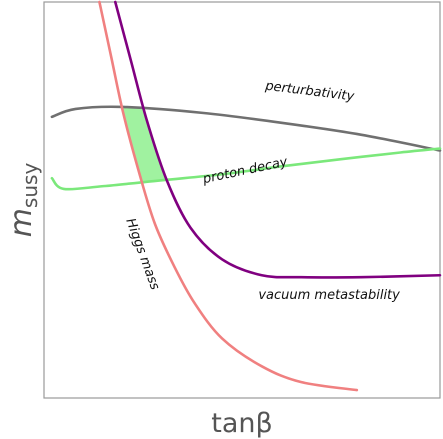  Describe the element at coordinates (245, 171) in the screenshot. I see `curve-label-proton-decay: proton decay` at that location.